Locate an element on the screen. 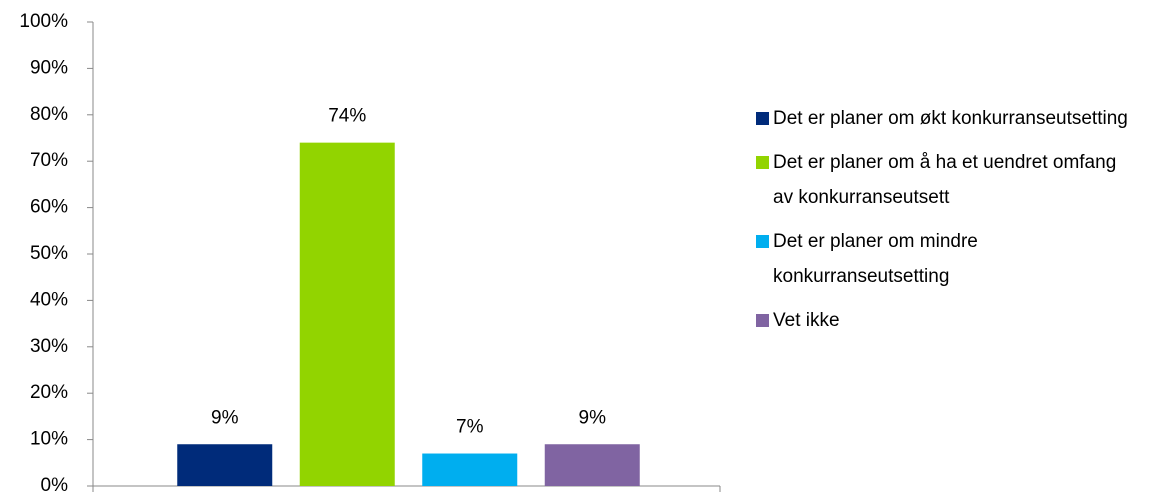  y-tick-label: 30% is located at coordinates (49, 346).